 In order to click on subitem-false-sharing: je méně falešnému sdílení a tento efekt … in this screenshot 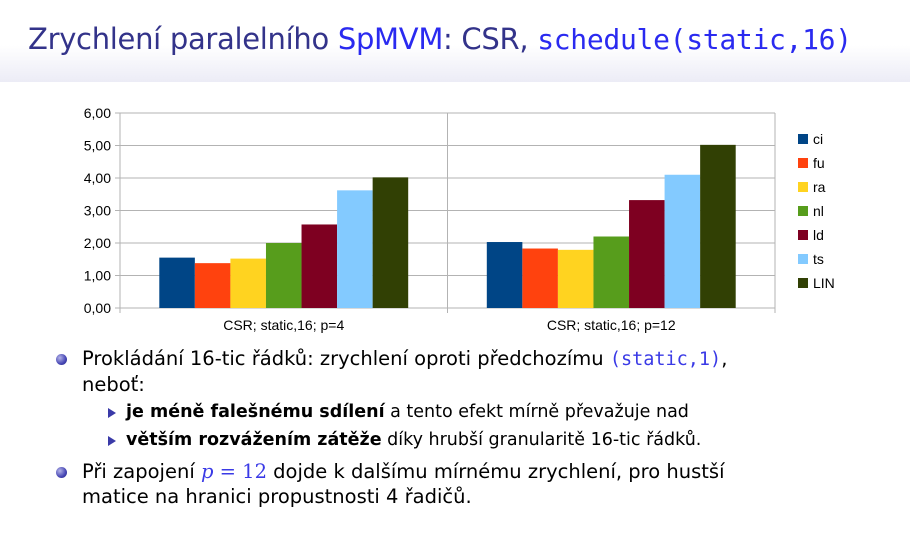, I will do `click(487, 412)`.